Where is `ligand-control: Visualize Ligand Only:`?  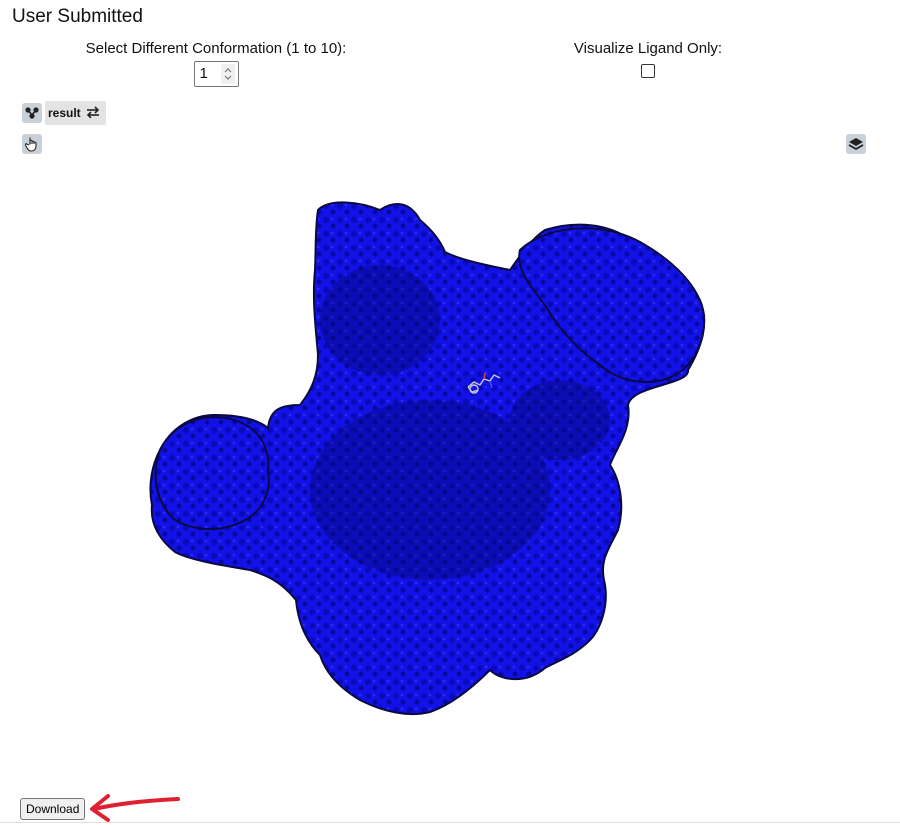
ligand-control: Visualize Ligand Only: is located at coordinates (648, 61).